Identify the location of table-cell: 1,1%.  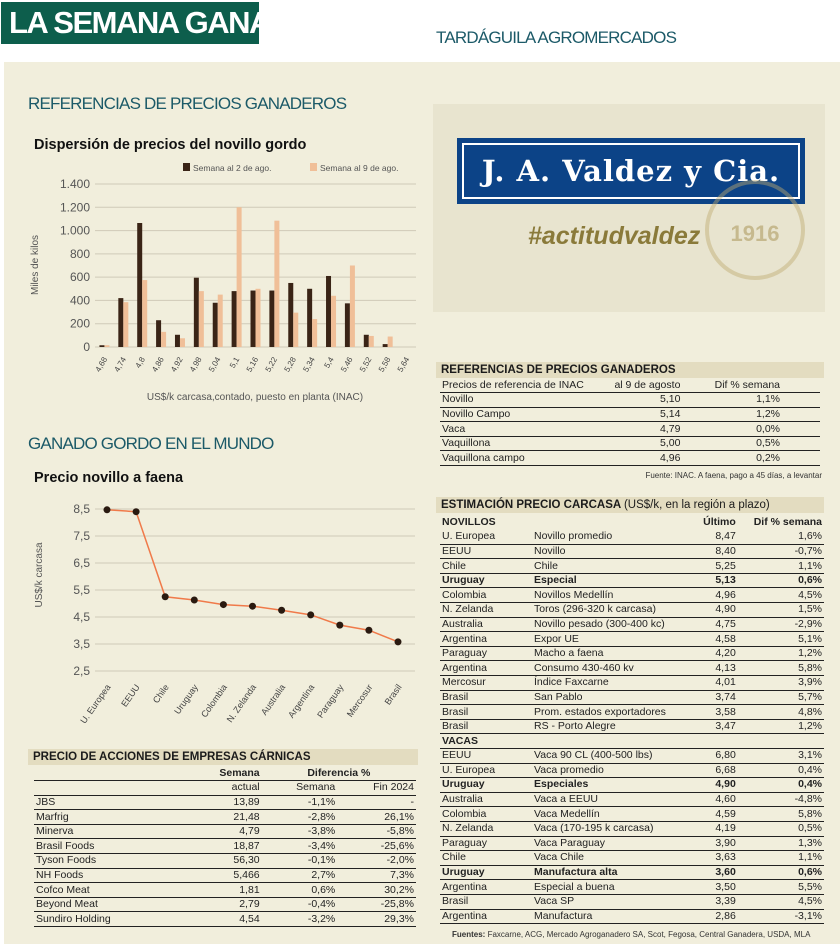
(780, 858).